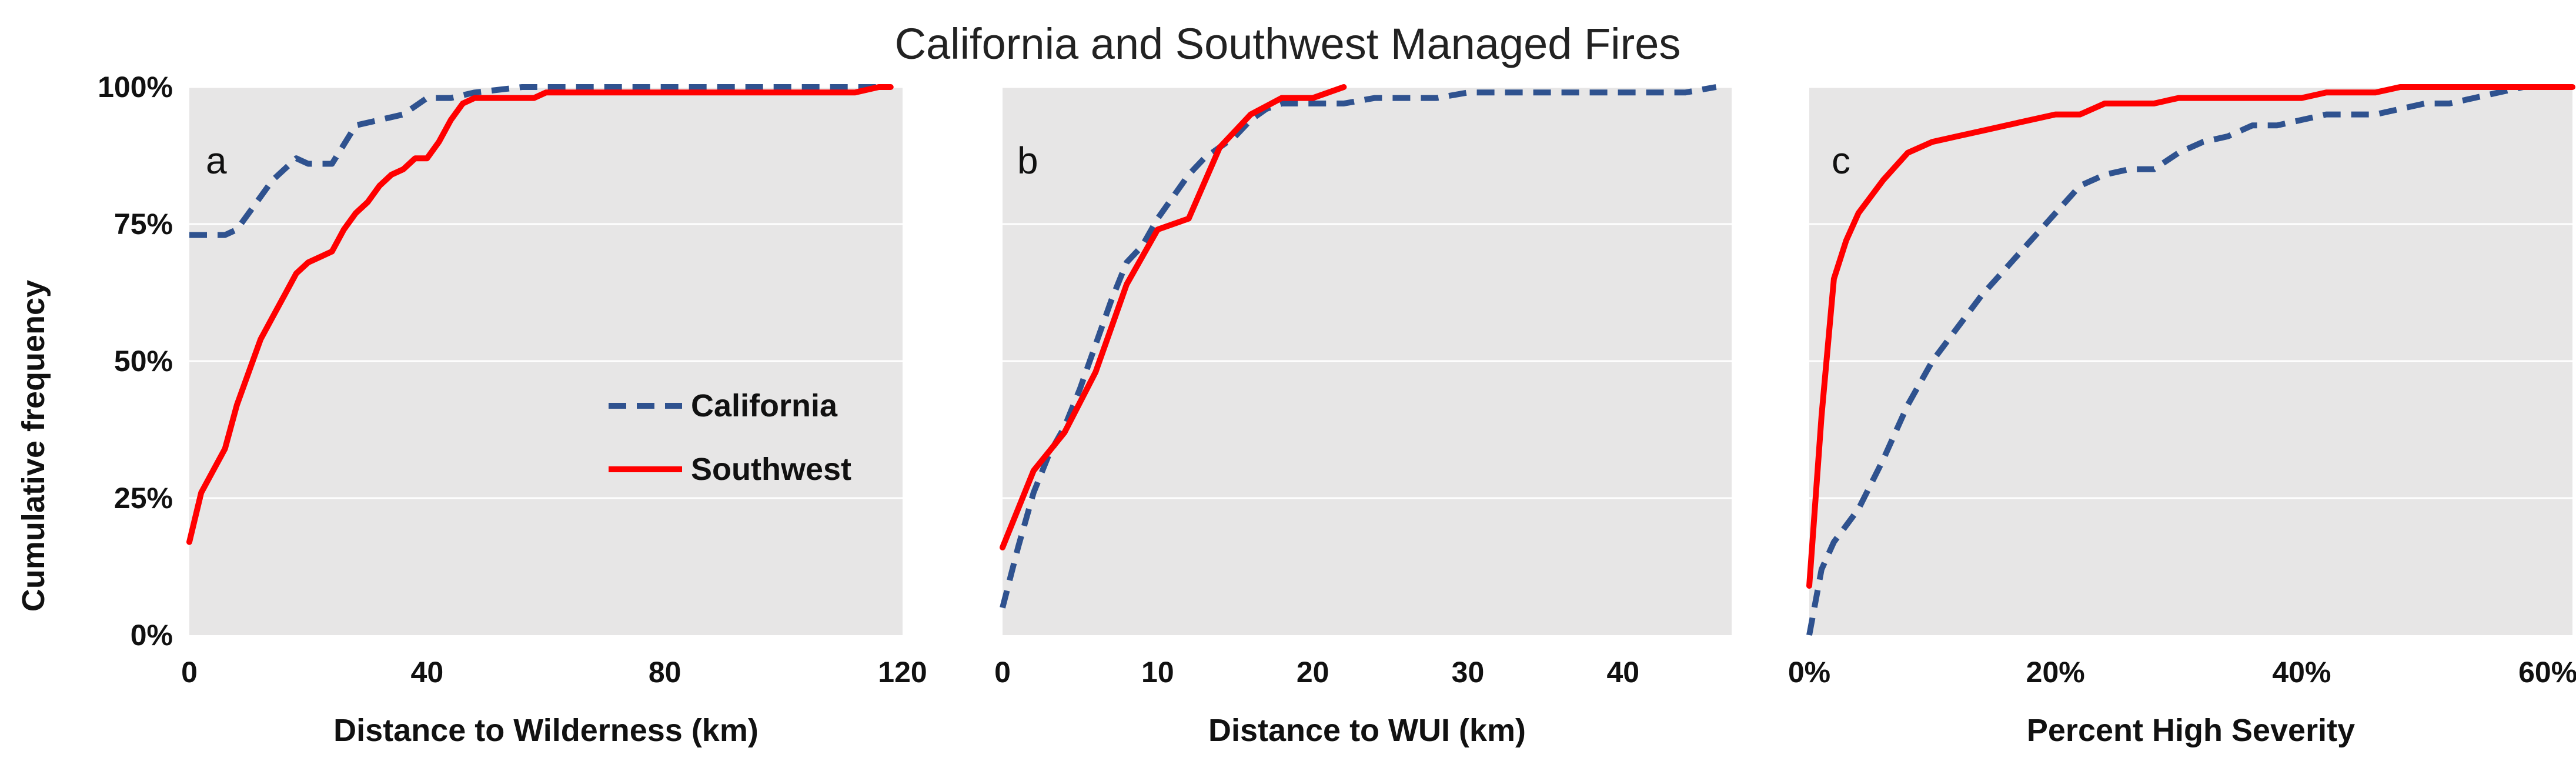 This screenshot has height=771, width=2576. I want to click on panel-letter-c: c, so click(1841, 160).